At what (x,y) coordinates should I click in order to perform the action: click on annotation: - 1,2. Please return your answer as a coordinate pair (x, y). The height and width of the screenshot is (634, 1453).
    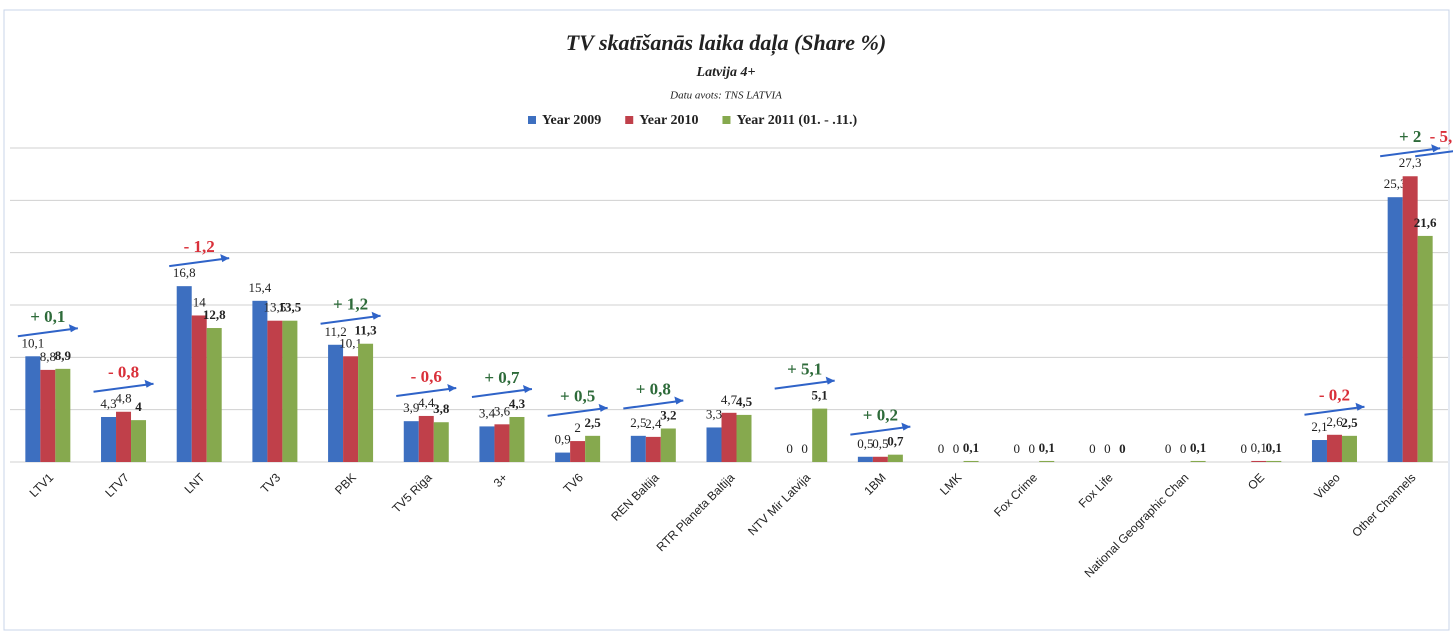
    Looking at the image, I should click on (199, 246).